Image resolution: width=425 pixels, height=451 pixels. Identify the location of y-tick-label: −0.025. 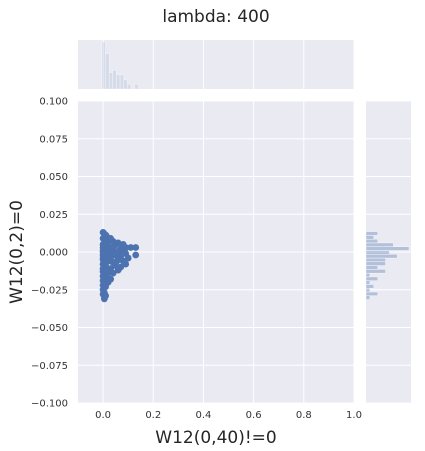
(49, 290).